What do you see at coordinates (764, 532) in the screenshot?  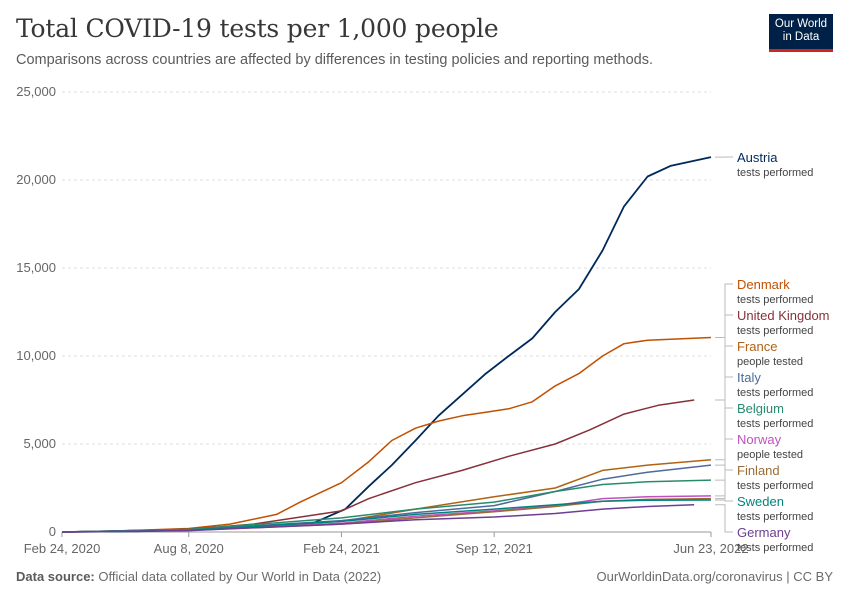 I see `series-label-germany: Germany` at bounding box center [764, 532].